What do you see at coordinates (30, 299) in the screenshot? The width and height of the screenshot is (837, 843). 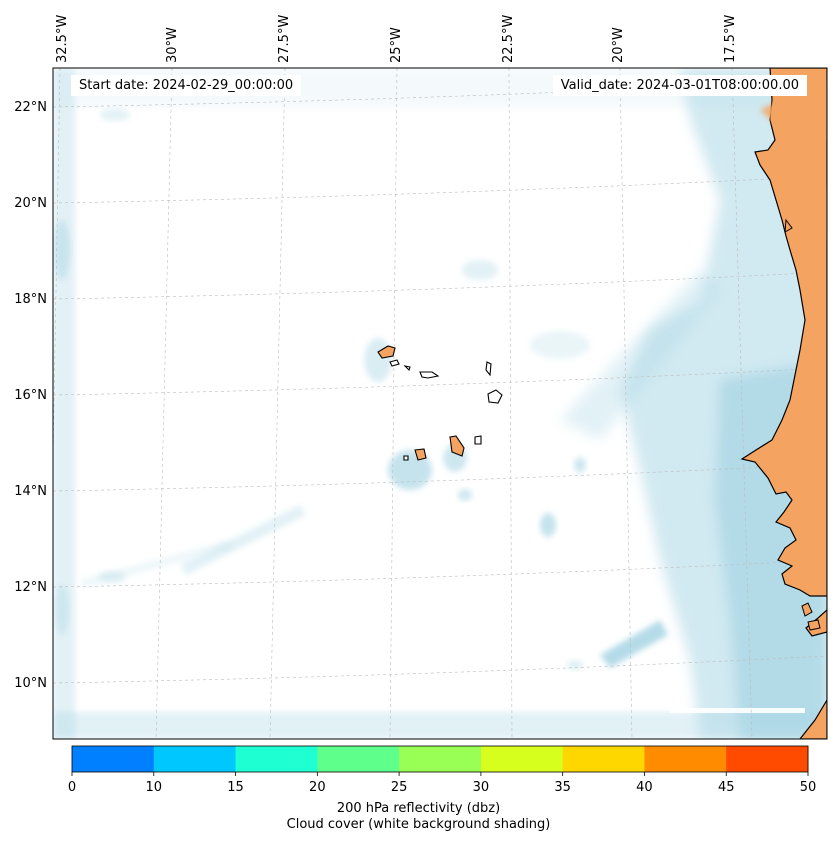 I see `lat-label: 18°N` at bounding box center [30, 299].